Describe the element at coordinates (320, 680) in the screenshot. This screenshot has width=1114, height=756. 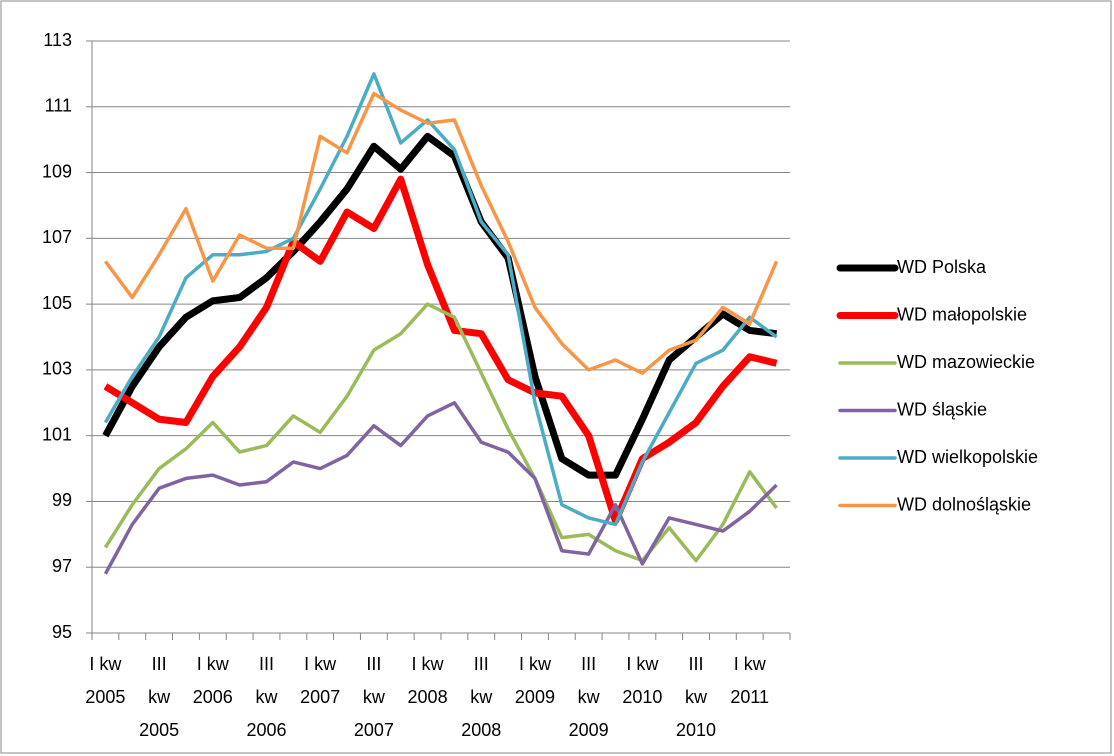
I see `x-tick-label: I kw 2007` at that location.